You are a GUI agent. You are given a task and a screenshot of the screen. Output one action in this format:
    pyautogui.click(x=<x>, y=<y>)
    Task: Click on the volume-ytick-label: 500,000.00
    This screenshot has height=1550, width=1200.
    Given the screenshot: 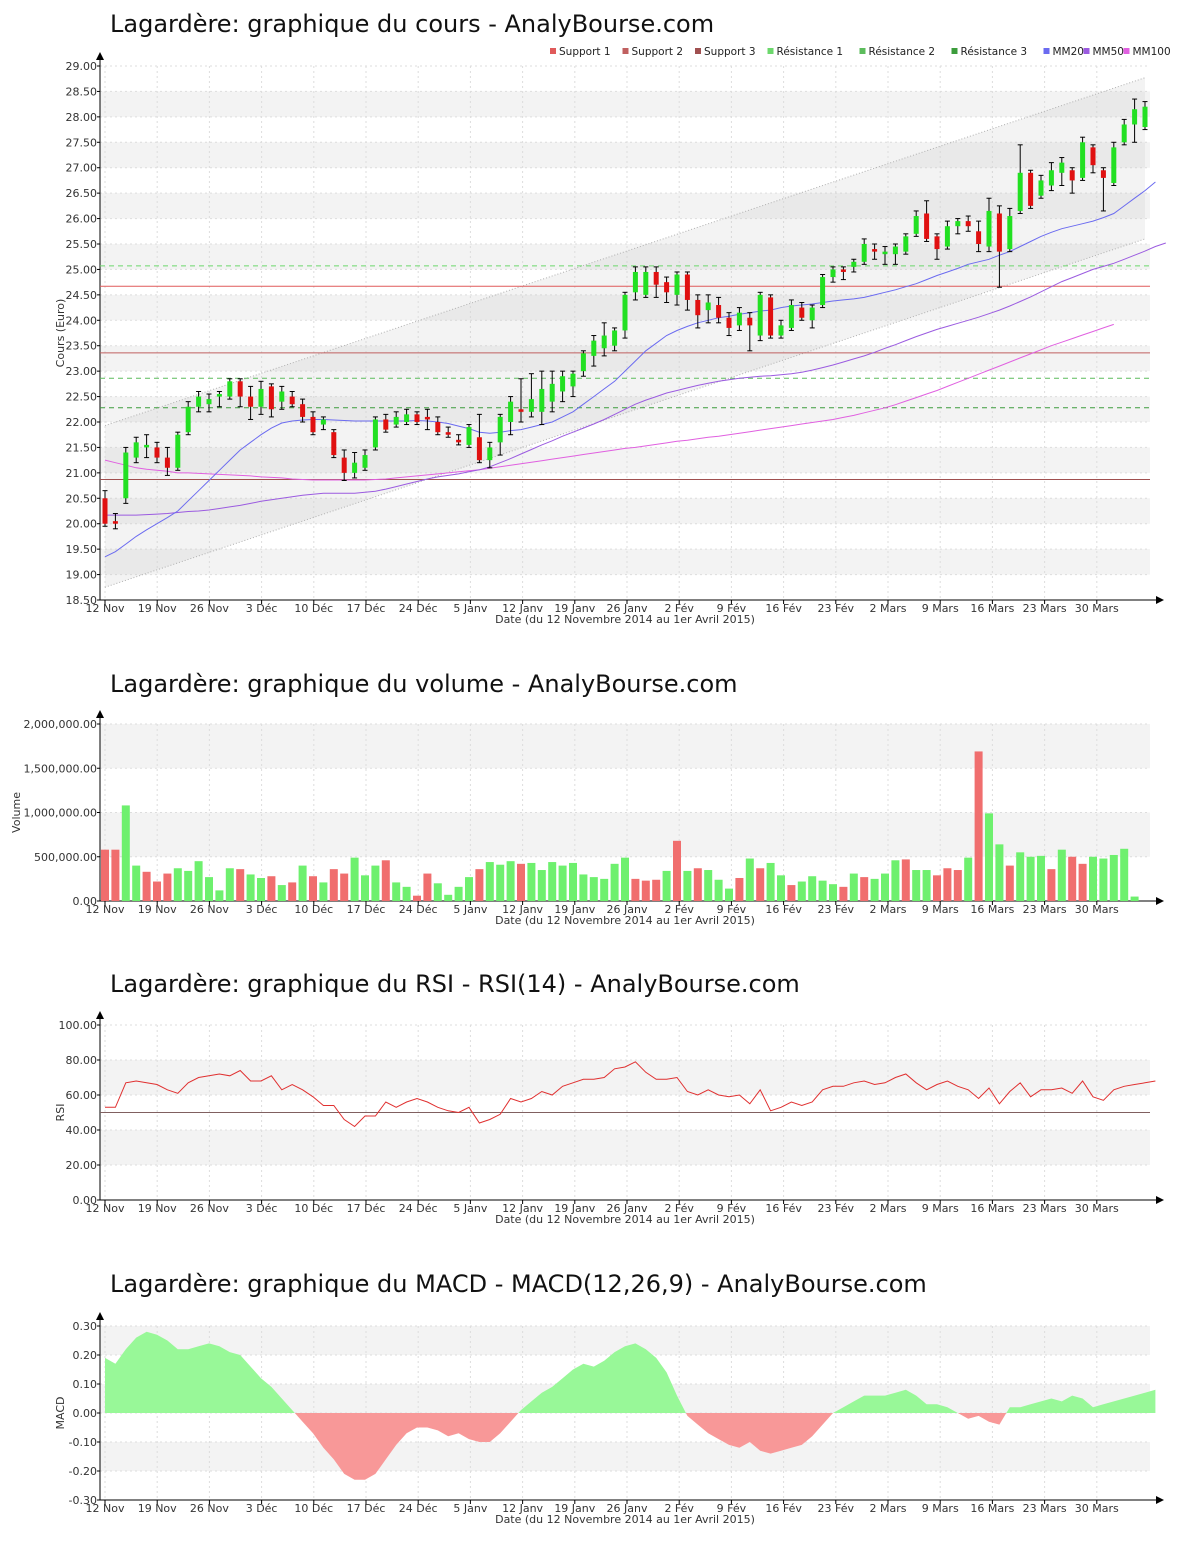 What is the action you would take?
    pyautogui.click(x=65, y=857)
    